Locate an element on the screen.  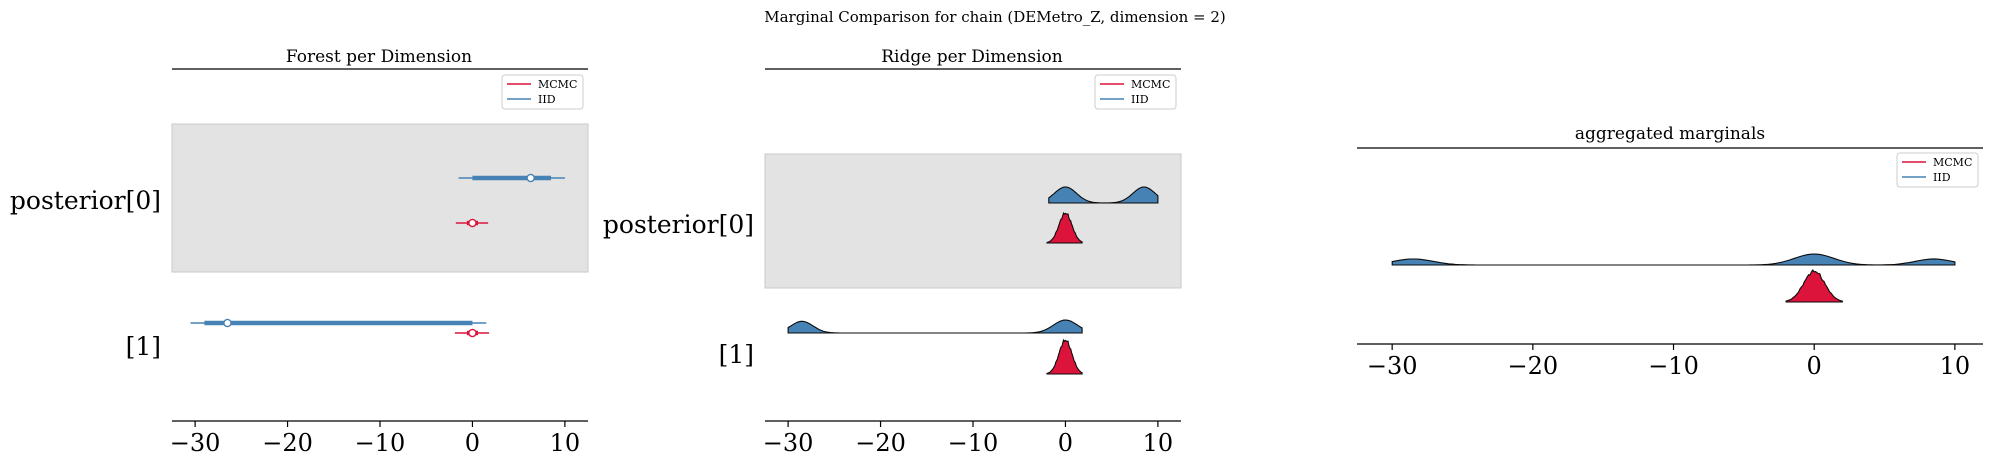
forest-legend: MCMC IID is located at coordinates (542, 92).